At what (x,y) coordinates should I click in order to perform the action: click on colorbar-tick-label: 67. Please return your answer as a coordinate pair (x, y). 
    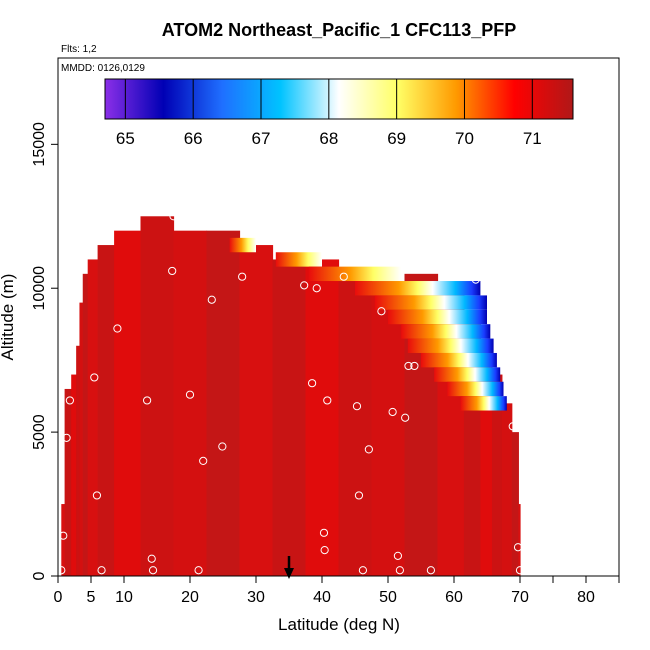
    Looking at the image, I should click on (261, 138).